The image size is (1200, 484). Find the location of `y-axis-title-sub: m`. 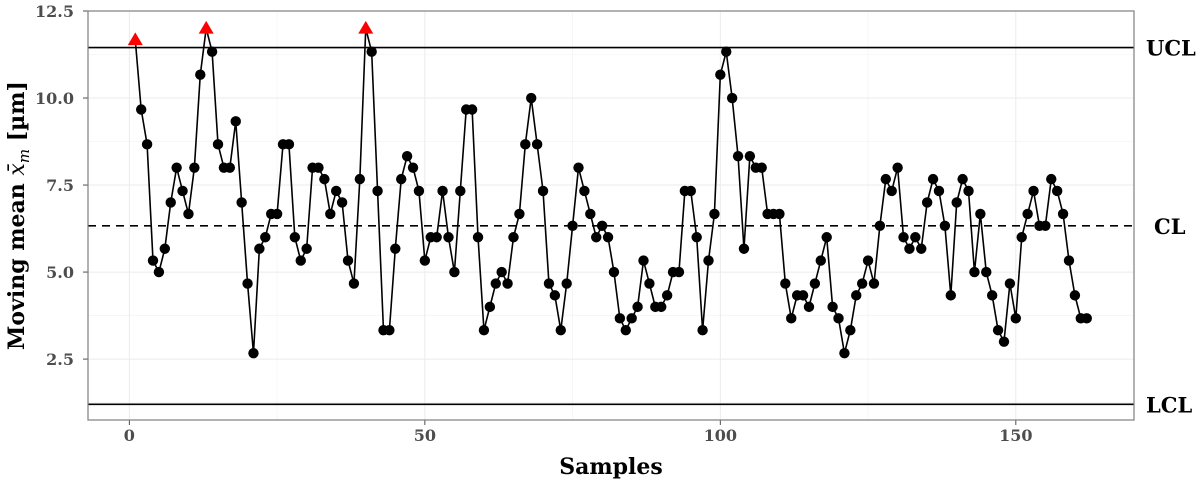

y-axis-title-sub: m is located at coordinates (24, 156).